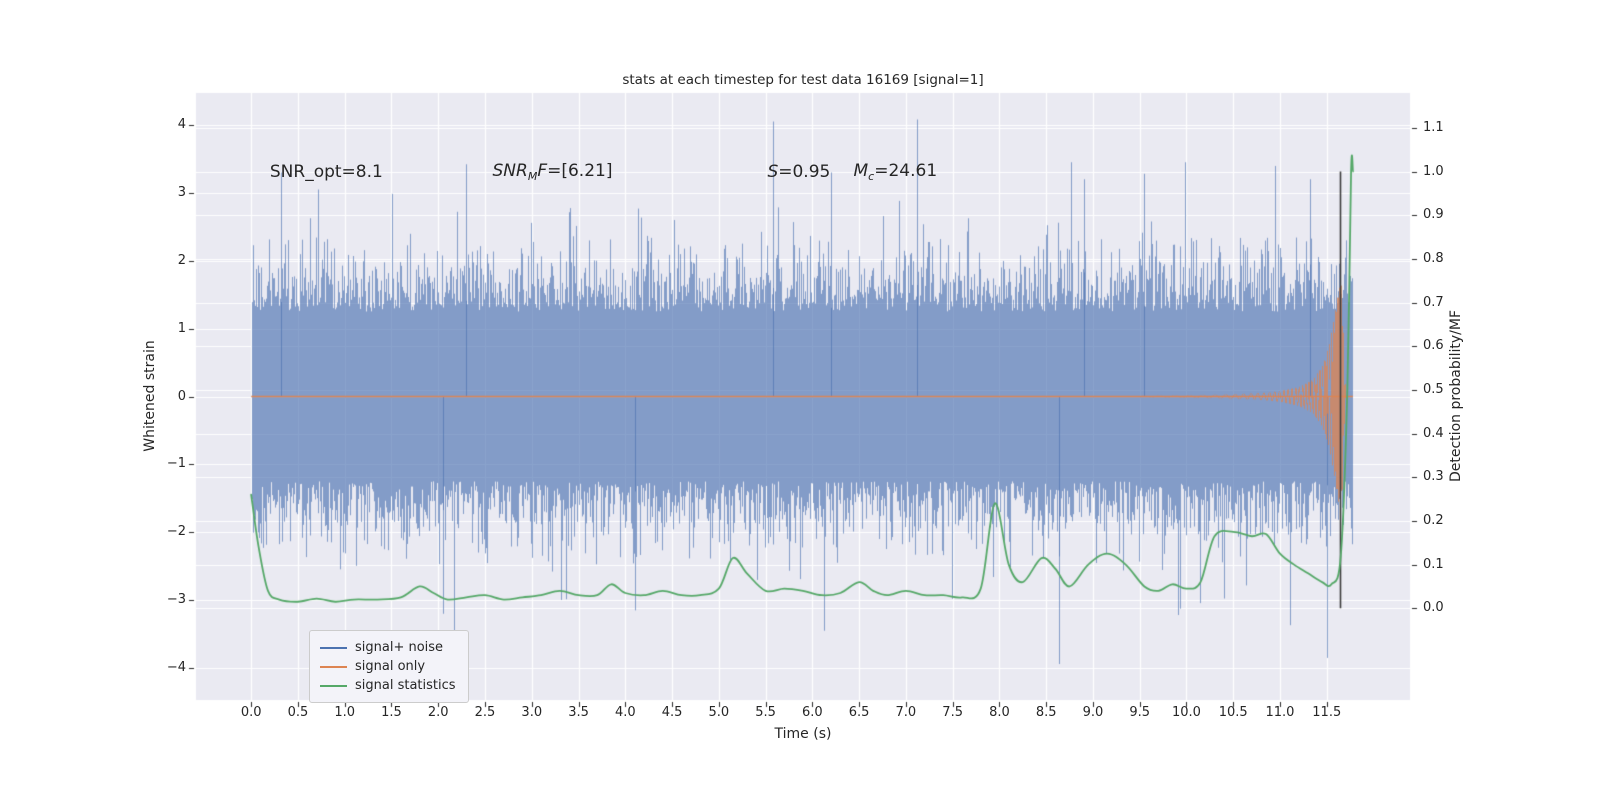  I want to click on left-y-tick-label: −2, so click(176, 532).